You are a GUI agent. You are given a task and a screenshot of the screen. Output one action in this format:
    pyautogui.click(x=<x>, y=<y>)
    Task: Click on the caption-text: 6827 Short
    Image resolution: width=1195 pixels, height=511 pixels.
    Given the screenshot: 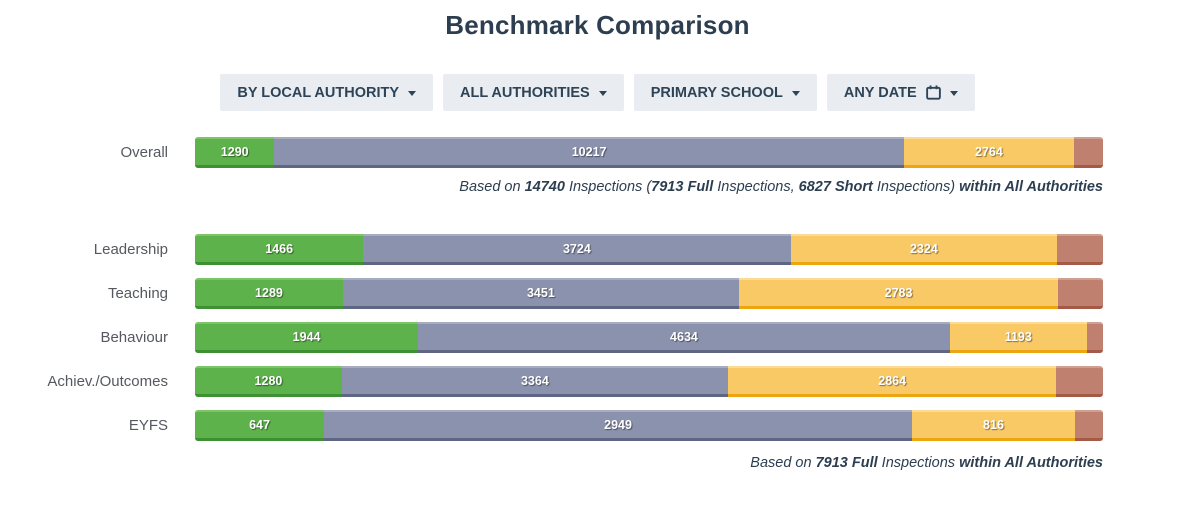 What is the action you would take?
    pyautogui.click(x=835, y=187)
    